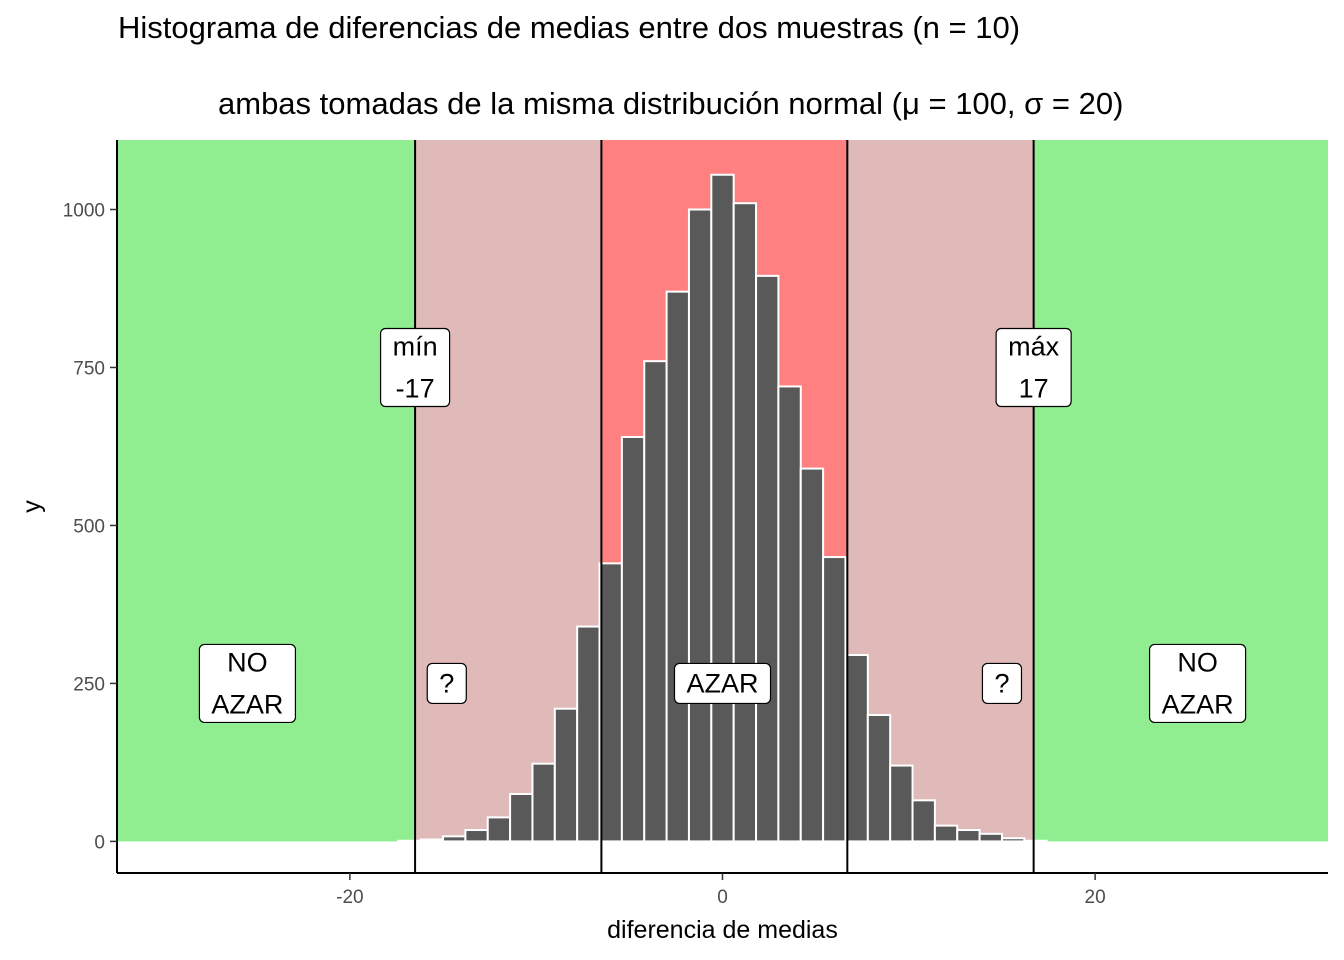 The width and height of the screenshot is (1344, 960). What do you see at coordinates (89, 526) in the screenshot?
I see `y-tick-label: 500` at bounding box center [89, 526].